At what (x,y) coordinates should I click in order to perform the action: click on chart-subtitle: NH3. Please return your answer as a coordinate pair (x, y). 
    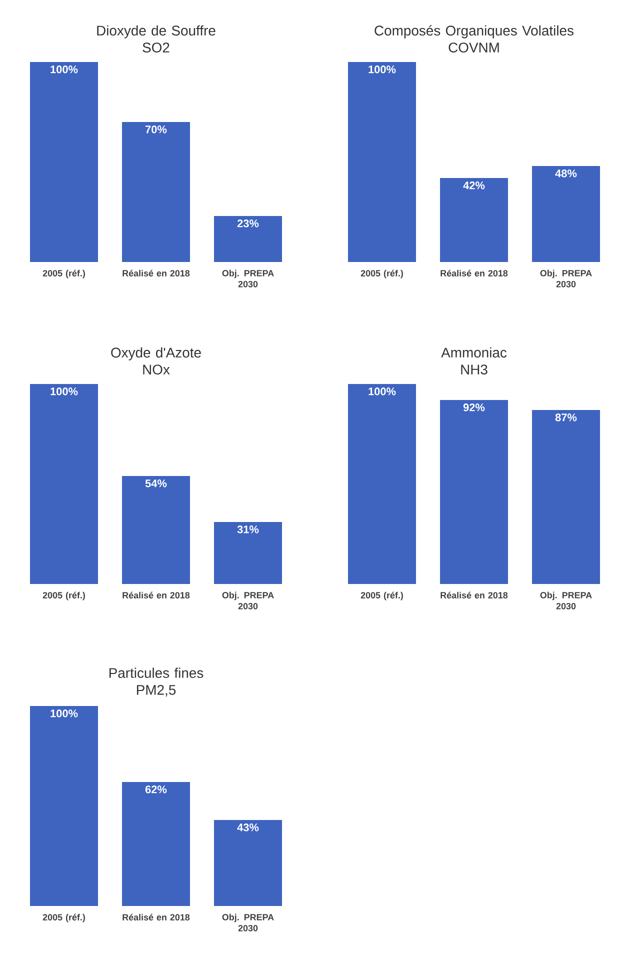
    Looking at the image, I should click on (474, 369).